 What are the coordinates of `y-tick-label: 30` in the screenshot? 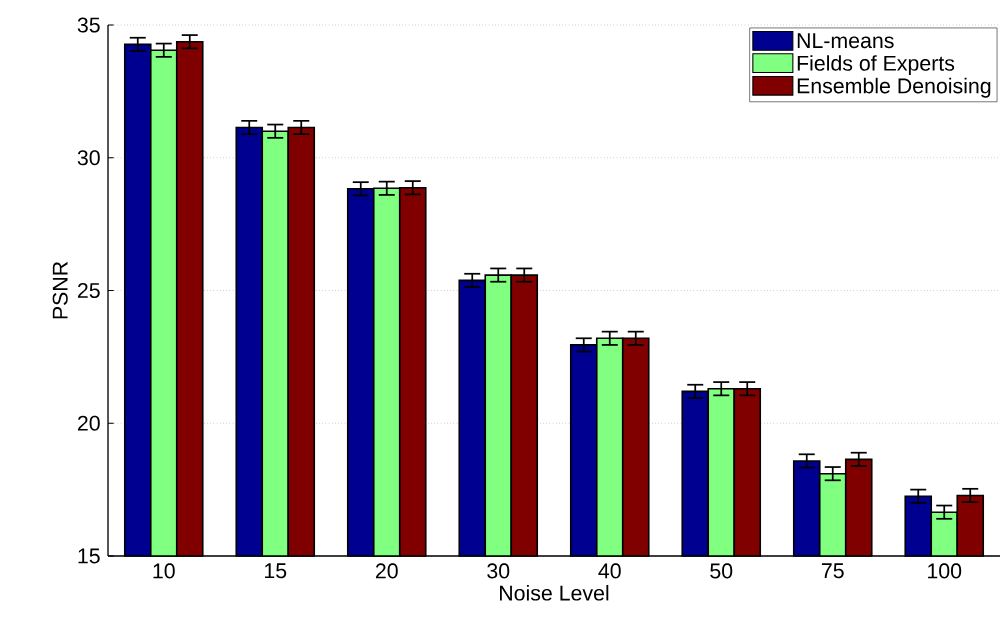 It's located at (88, 158).